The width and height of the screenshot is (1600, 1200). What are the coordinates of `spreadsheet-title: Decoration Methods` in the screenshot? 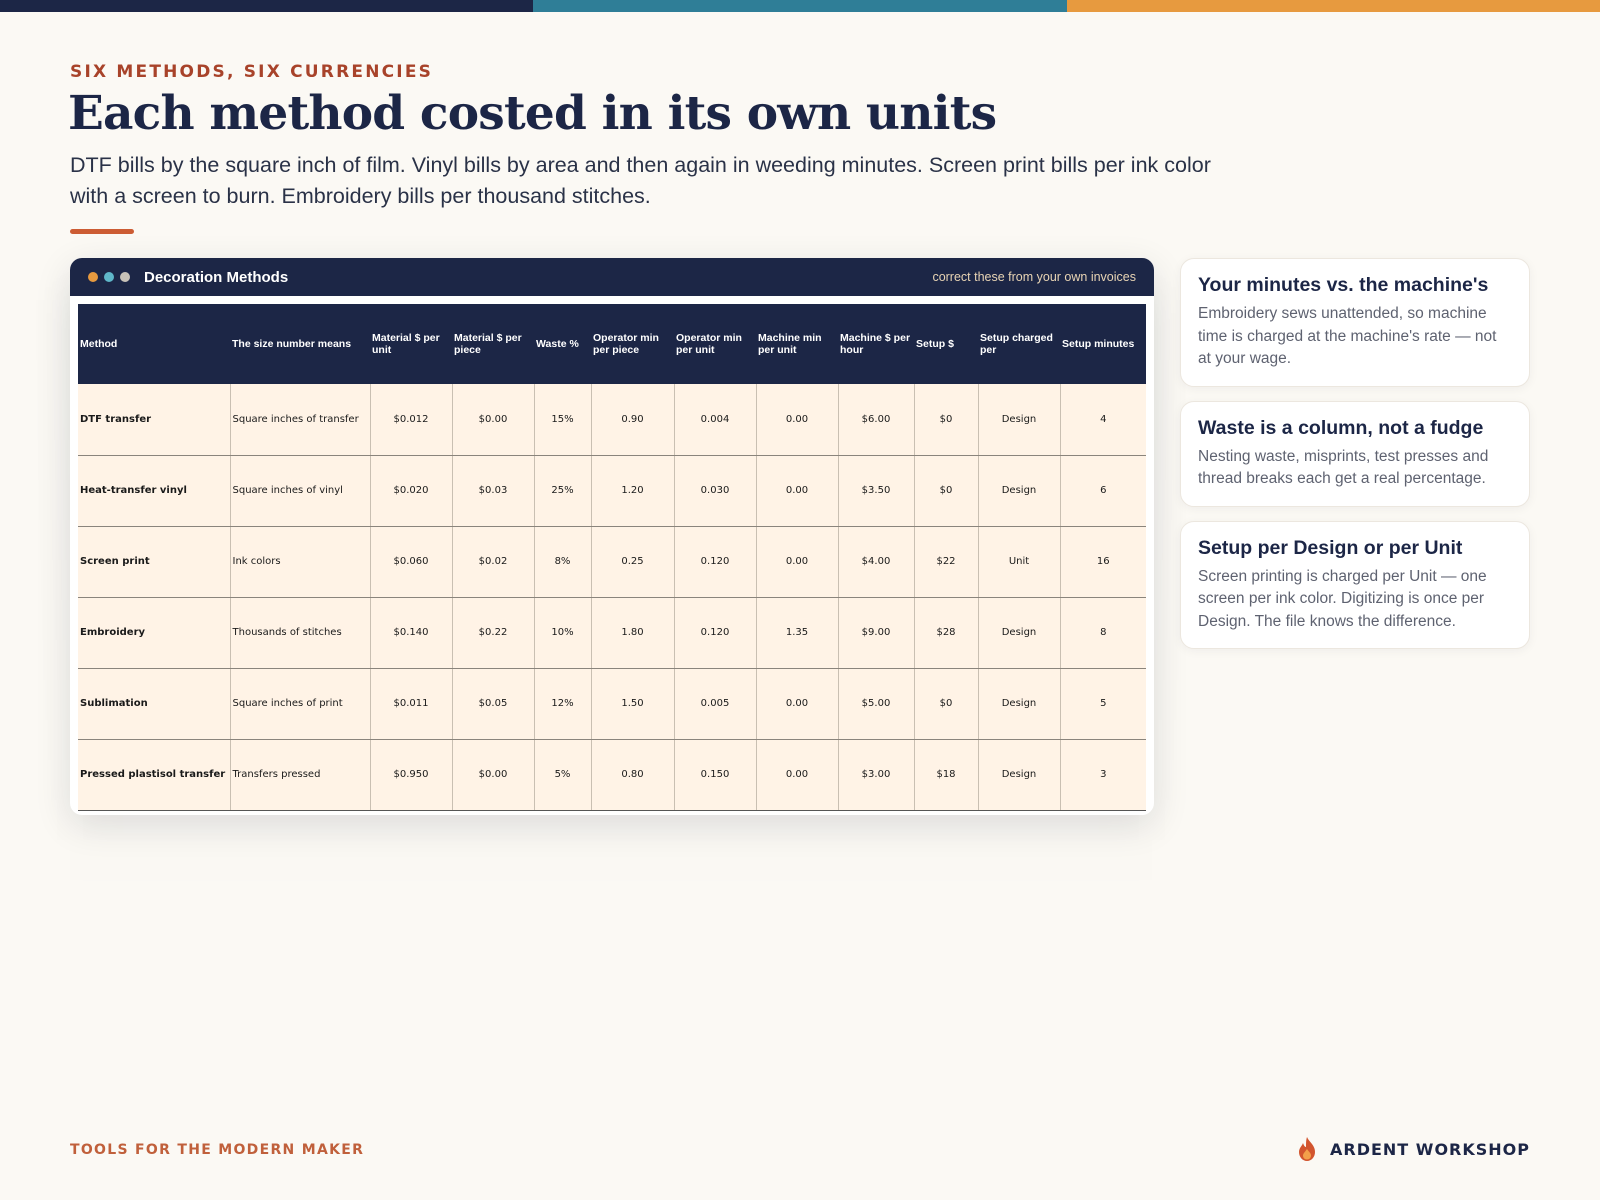 It's located at (216, 277).